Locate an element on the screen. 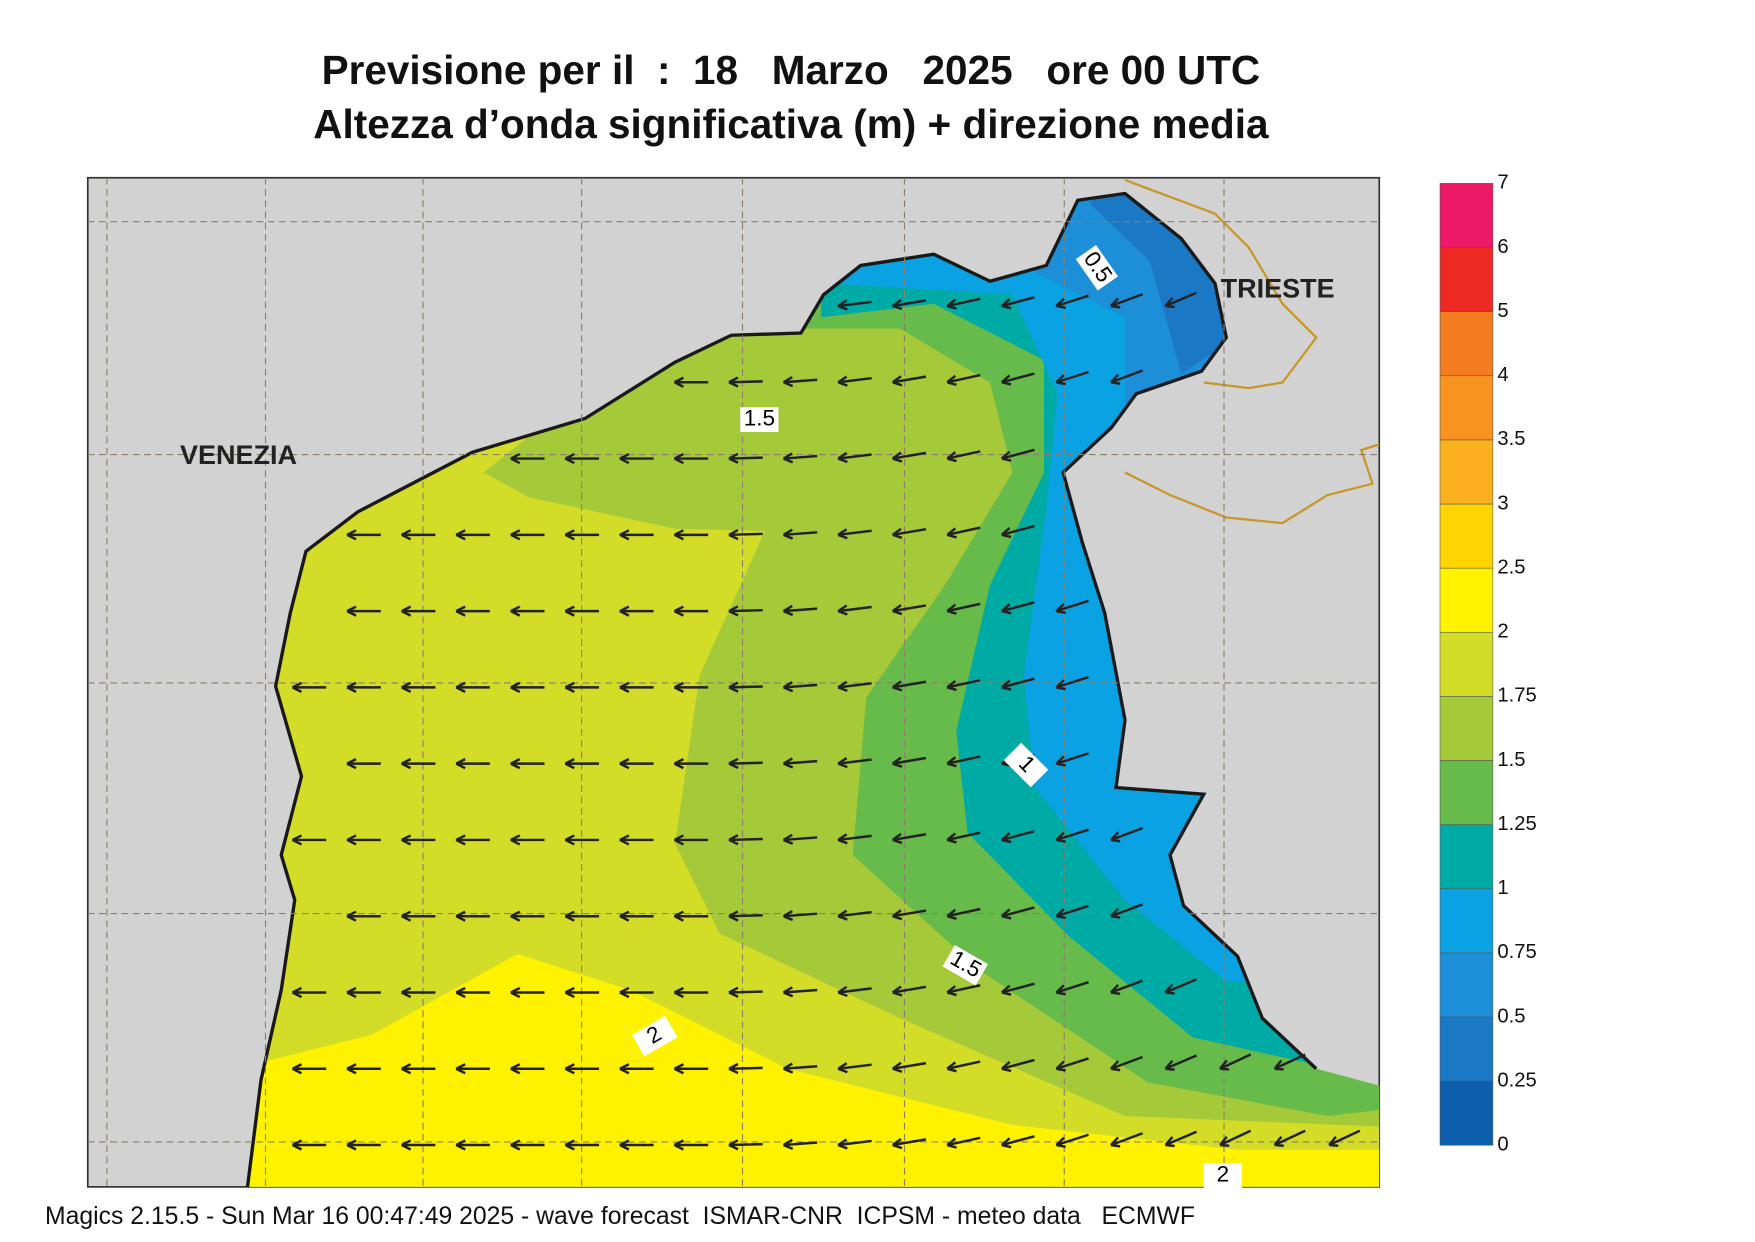 Image resolution: width=1755 pixels, height=1242 pixels. contour-label: 2 is located at coordinates (1223, 1174).